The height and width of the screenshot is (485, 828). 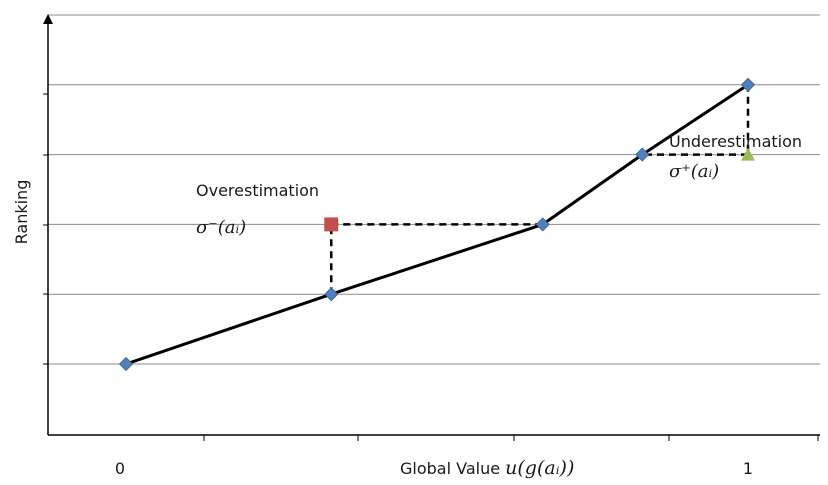 What do you see at coordinates (21, 212) in the screenshot?
I see `y-axis-label: Ranking` at bounding box center [21, 212].